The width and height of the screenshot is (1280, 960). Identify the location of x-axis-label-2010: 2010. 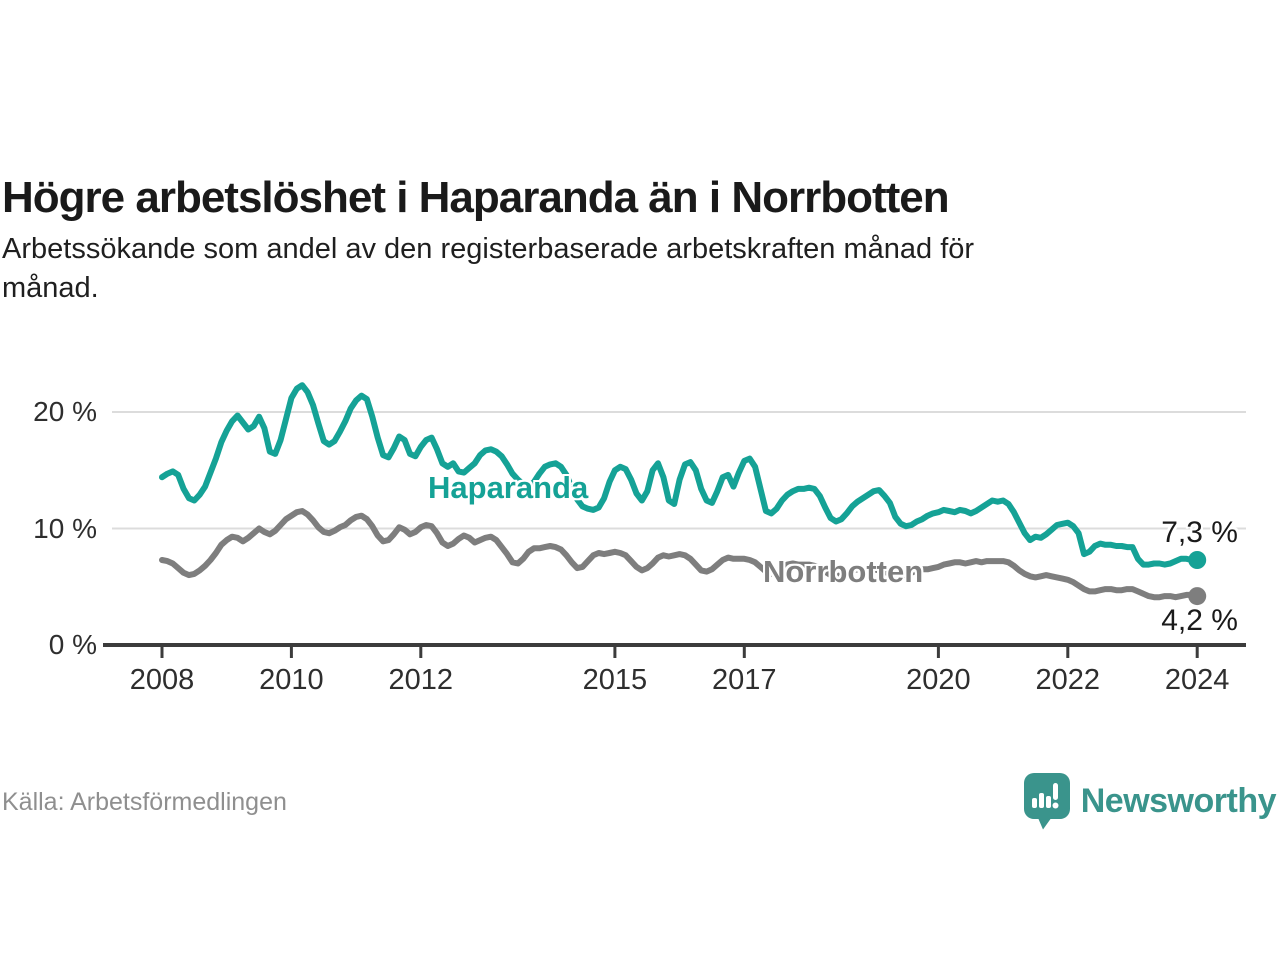
(291, 680).